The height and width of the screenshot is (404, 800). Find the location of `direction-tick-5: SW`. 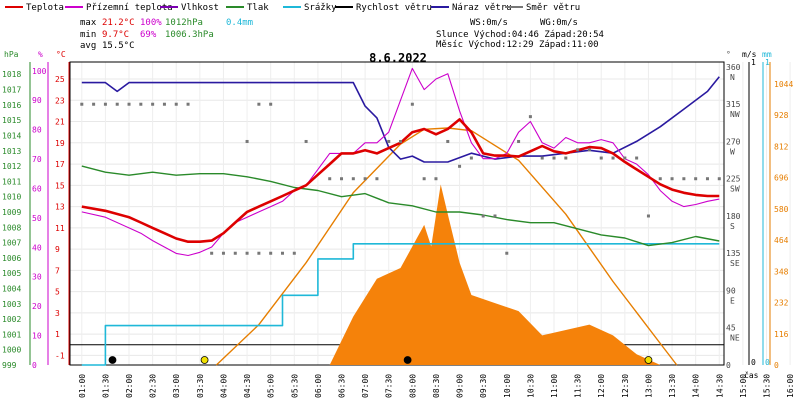

direction-tick-5: SW is located at coordinates (735, 189).